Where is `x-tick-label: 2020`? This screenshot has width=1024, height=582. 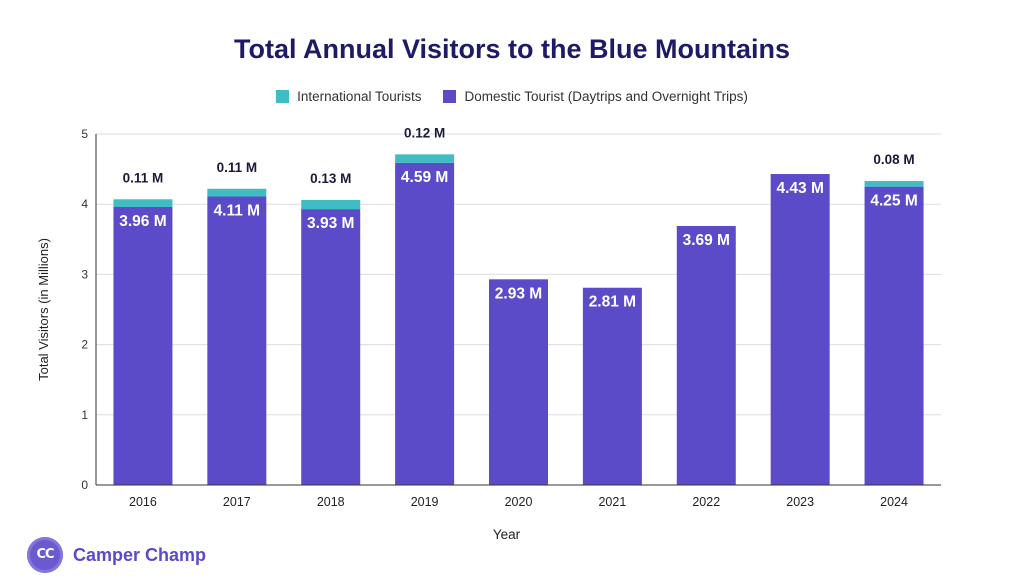
x-tick-label: 2020 is located at coordinates (519, 502).